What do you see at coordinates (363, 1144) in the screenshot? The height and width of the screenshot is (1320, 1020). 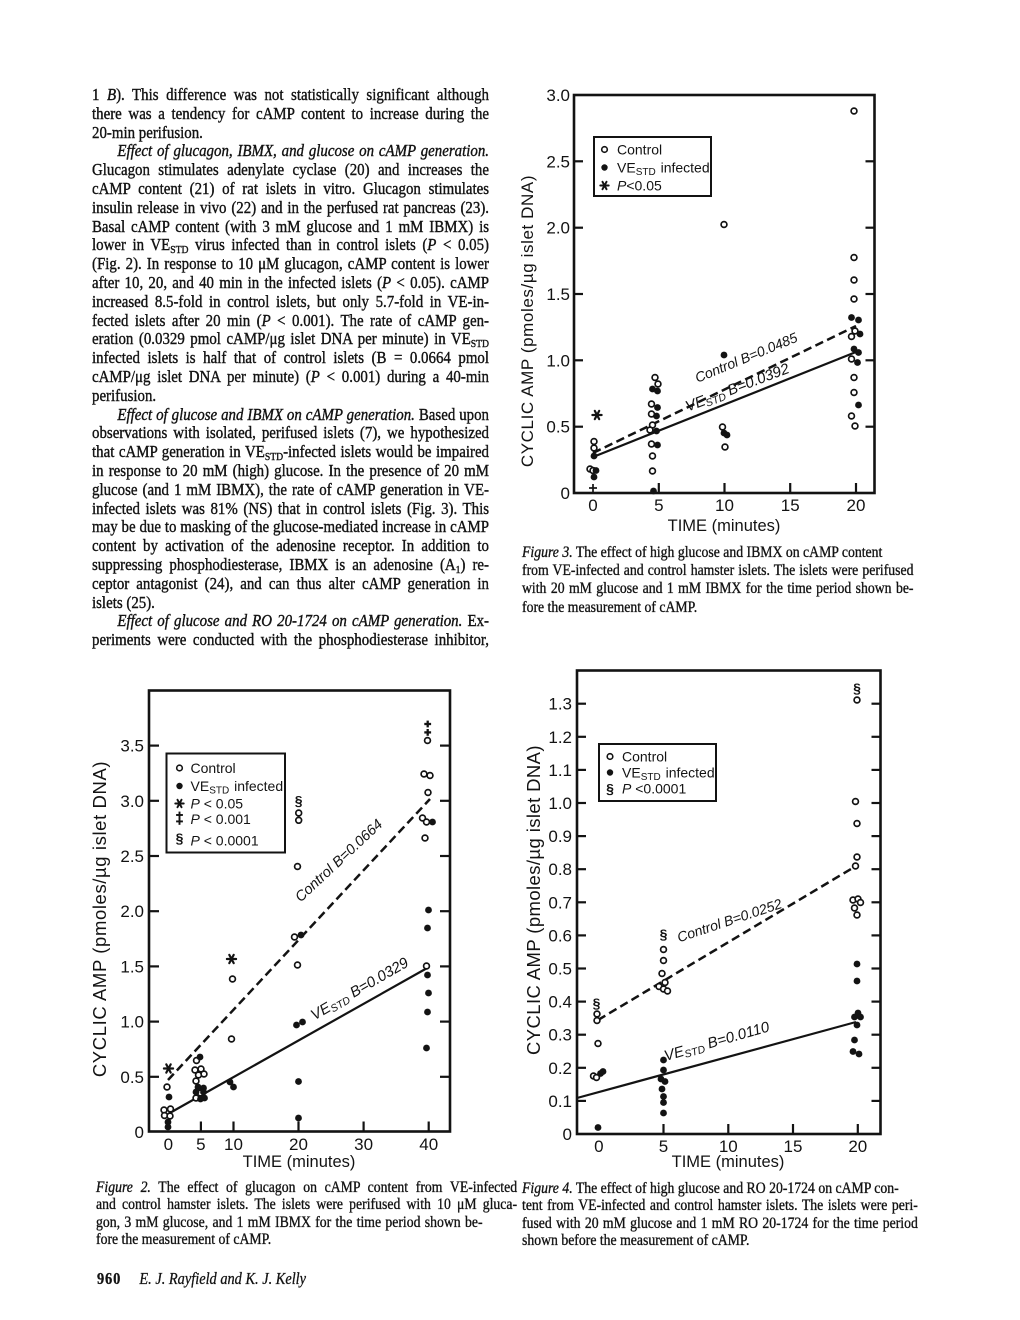 I see `svg-text: 30` at bounding box center [363, 1144].